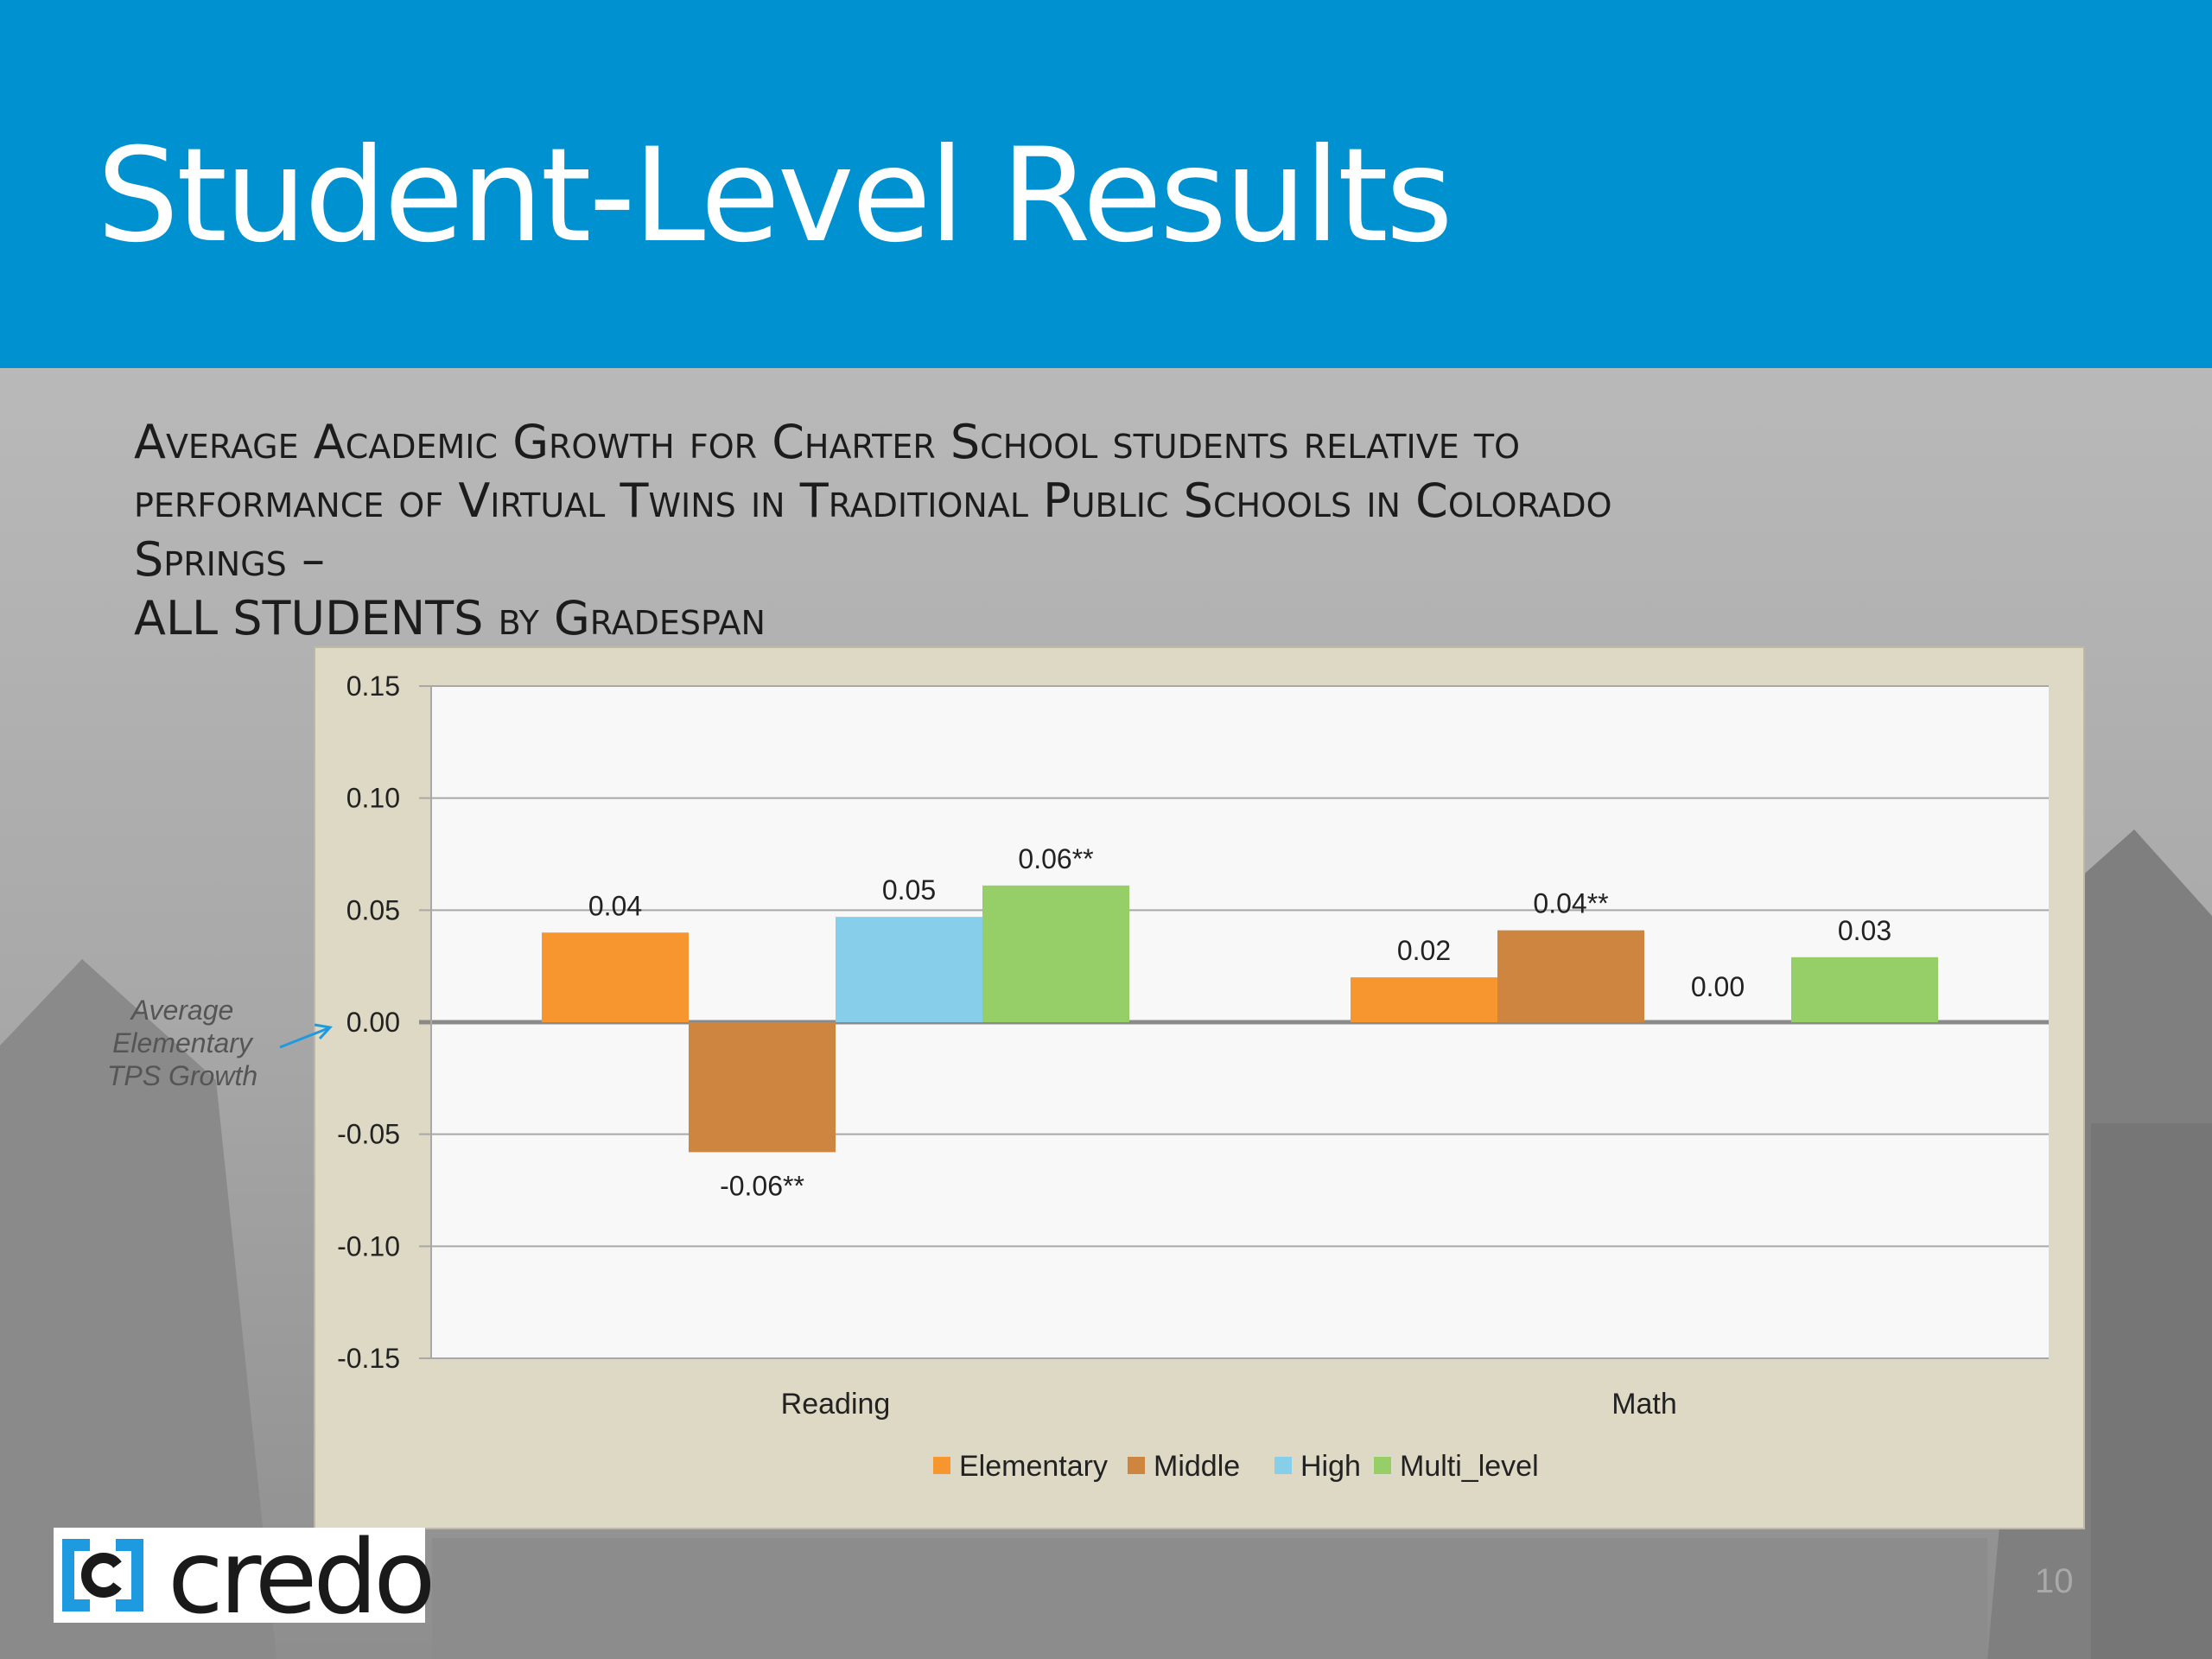 The image size is (2212, 1659). What do you see at coordinates (1424, 950) in the screenshot?
I see `data-label: 0.02` at bounding box center [1424, 950].